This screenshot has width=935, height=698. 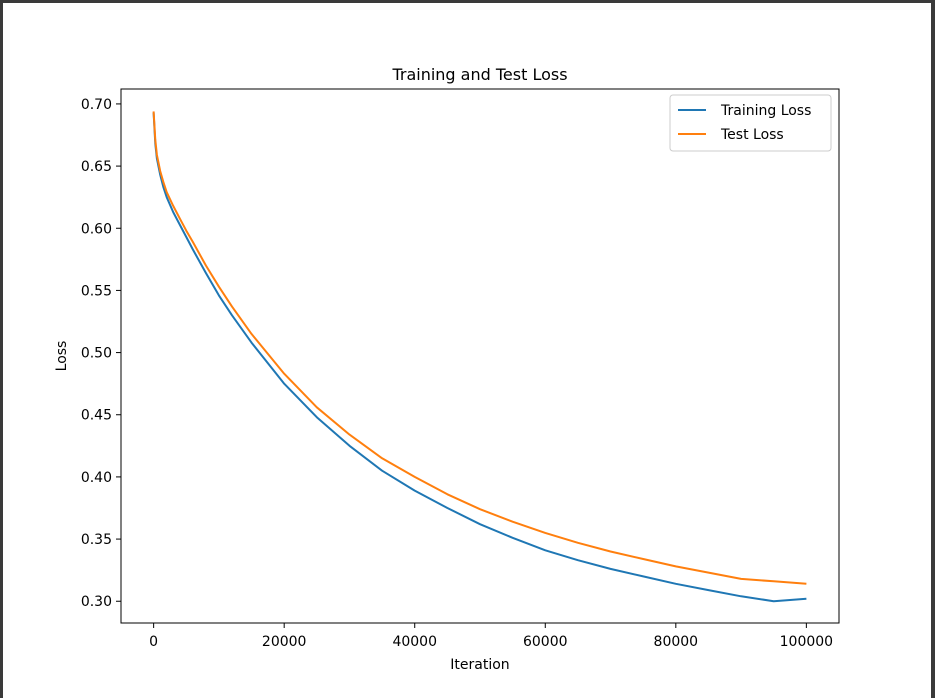 I want to click on x-tick-label: 40000, so click(x=414, y=642).